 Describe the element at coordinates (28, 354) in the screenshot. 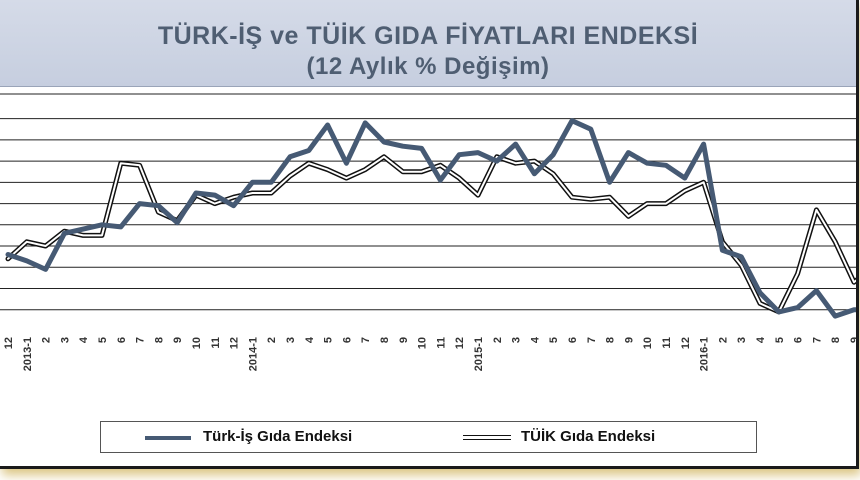

I see `x-tick-label: 2013-1` at that location.